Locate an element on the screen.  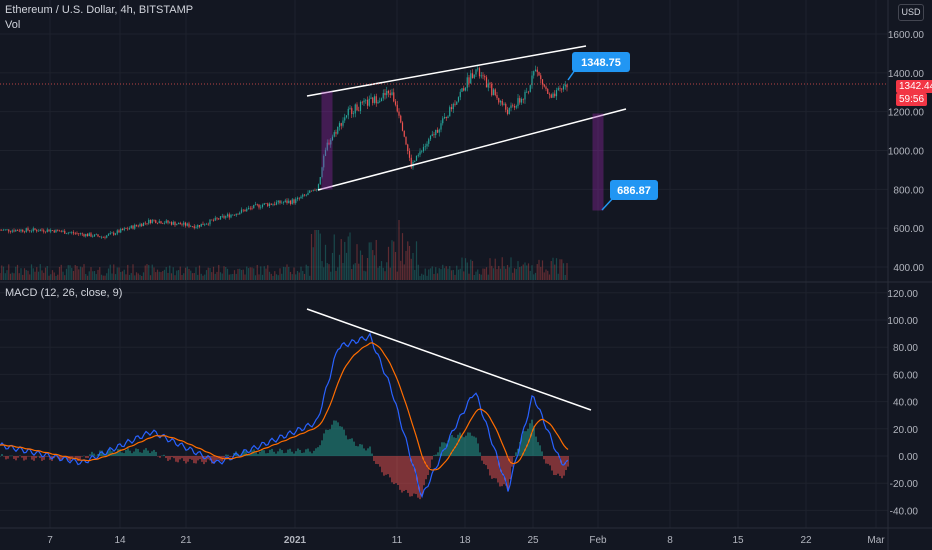
macd-tick-label: -20.00 is located at coordinates (904, 484).